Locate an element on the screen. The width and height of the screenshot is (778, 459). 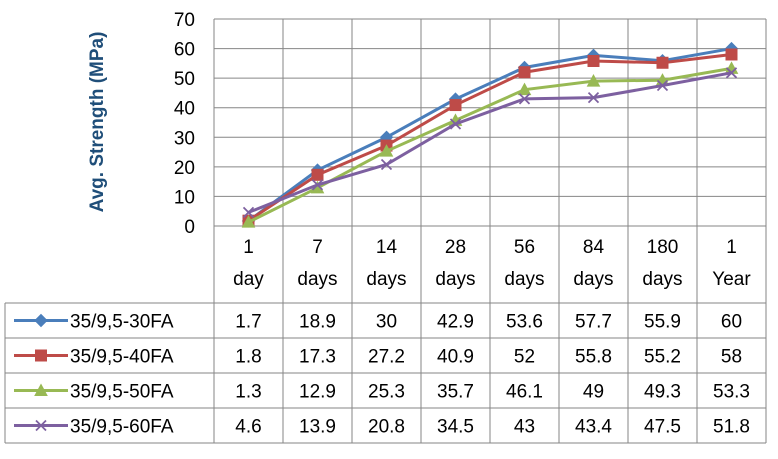
x-category-label: 56 is located at coordinates (524, 247).